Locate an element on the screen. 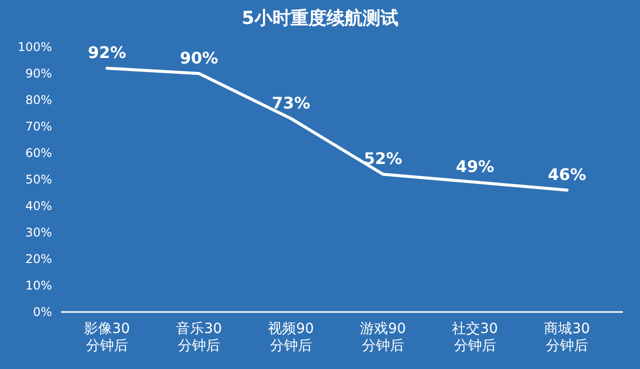 This screenshot has height=369, width=640. data-label: 46% is located at coordinates (567, 174).